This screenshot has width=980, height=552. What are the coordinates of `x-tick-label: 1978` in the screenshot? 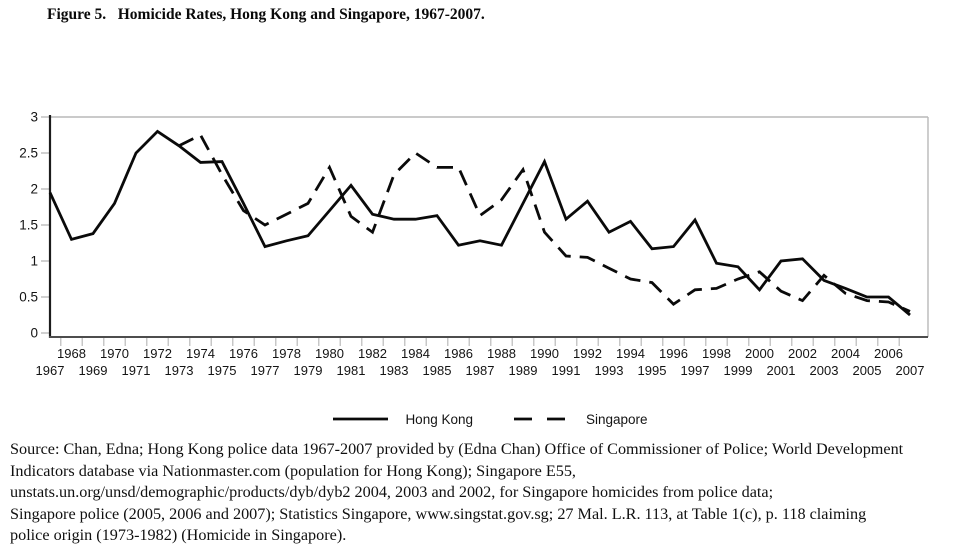 It's located at (286, 353).